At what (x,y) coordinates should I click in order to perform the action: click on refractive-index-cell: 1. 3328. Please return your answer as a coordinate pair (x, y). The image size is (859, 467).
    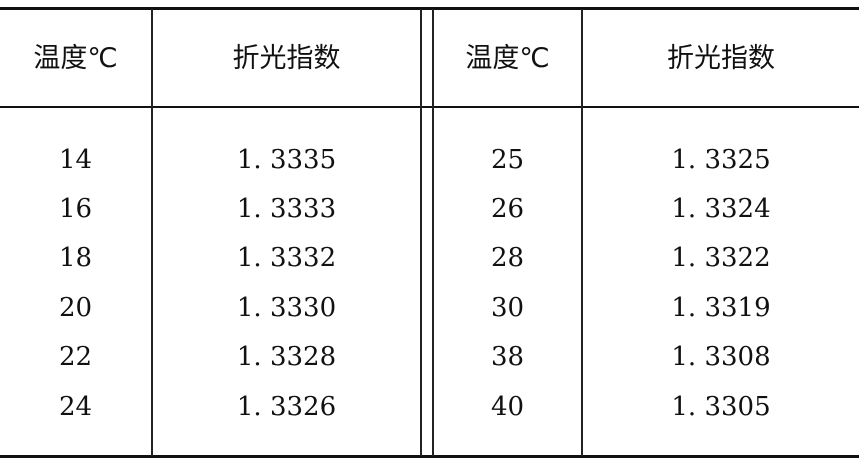
    Looking at the image, I should click on (286, 357).